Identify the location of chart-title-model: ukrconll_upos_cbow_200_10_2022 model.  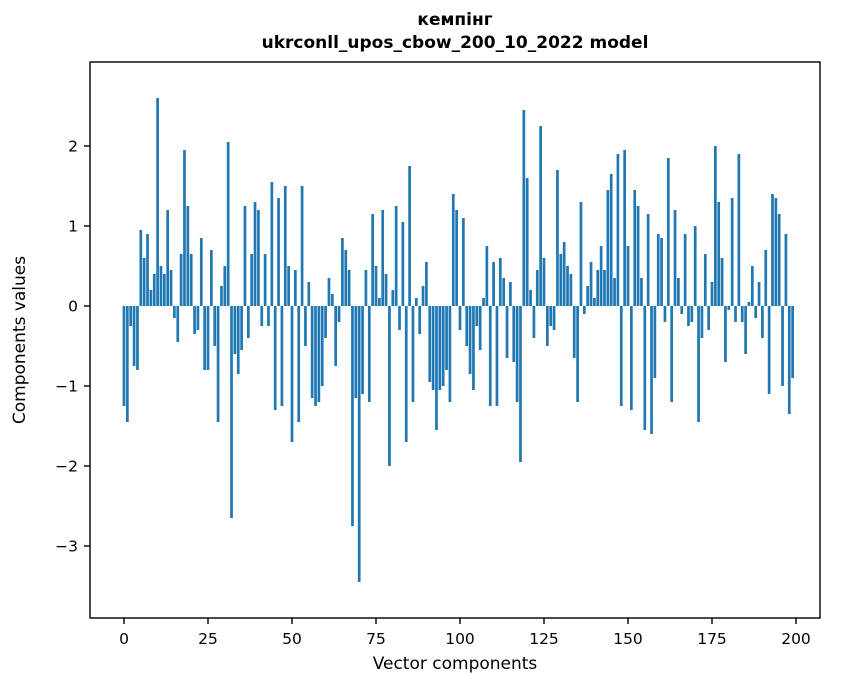
(455, 43).